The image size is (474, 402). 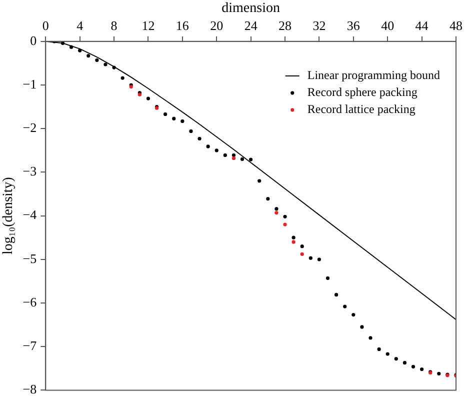 What do you see at coordinates (373, 75) in the screenshot?
I see `legend-label: Linear programming bound` at bounding box center [373, 75].